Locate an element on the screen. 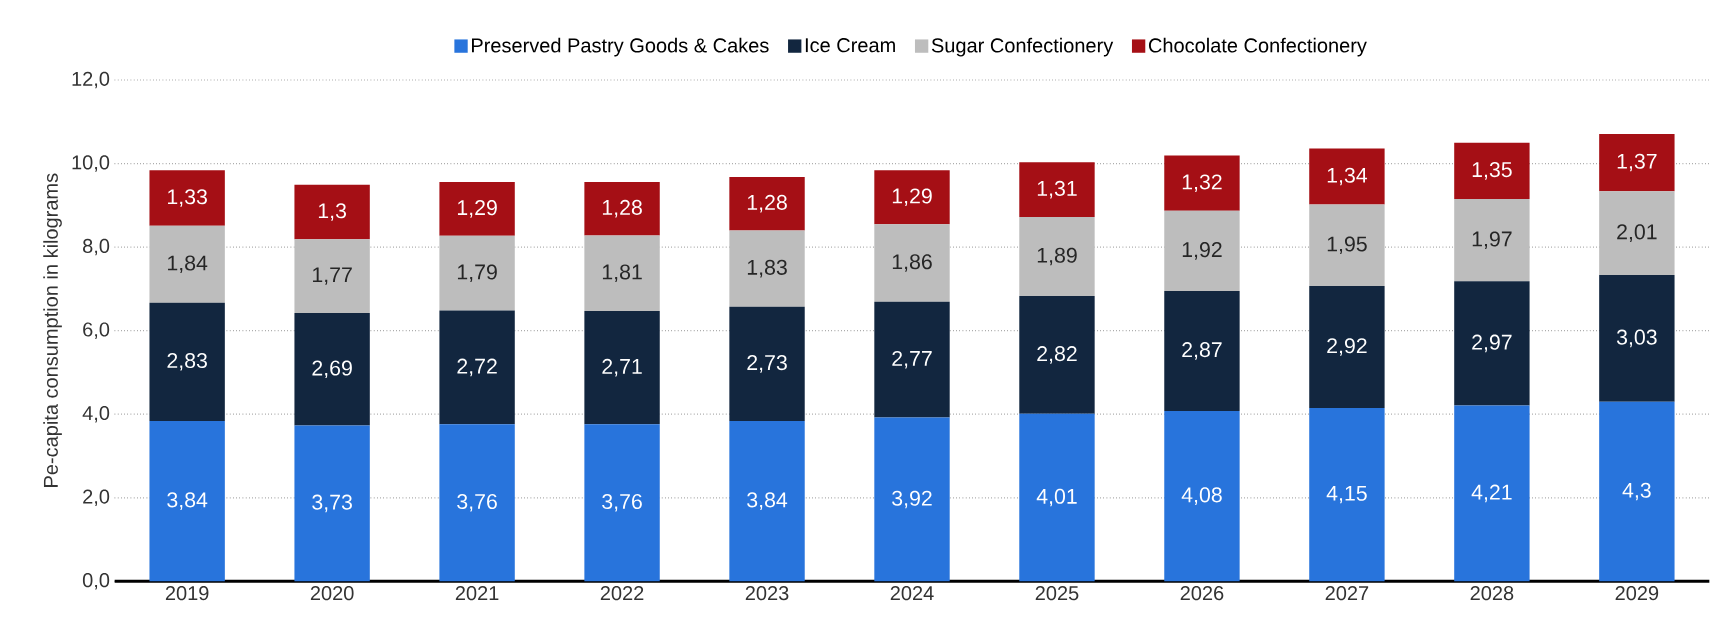  data-label: 1,37 is located at coordinates (1637, 162).